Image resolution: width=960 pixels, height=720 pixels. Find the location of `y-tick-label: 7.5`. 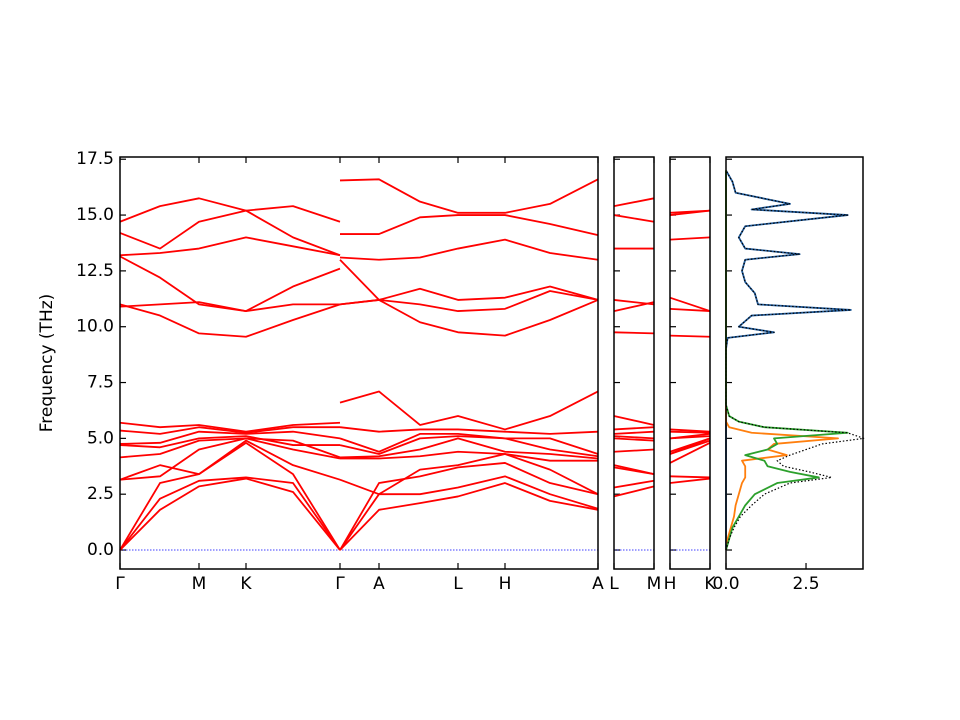

y-tick-label: 7.5 is located at coordinates (100, 383).